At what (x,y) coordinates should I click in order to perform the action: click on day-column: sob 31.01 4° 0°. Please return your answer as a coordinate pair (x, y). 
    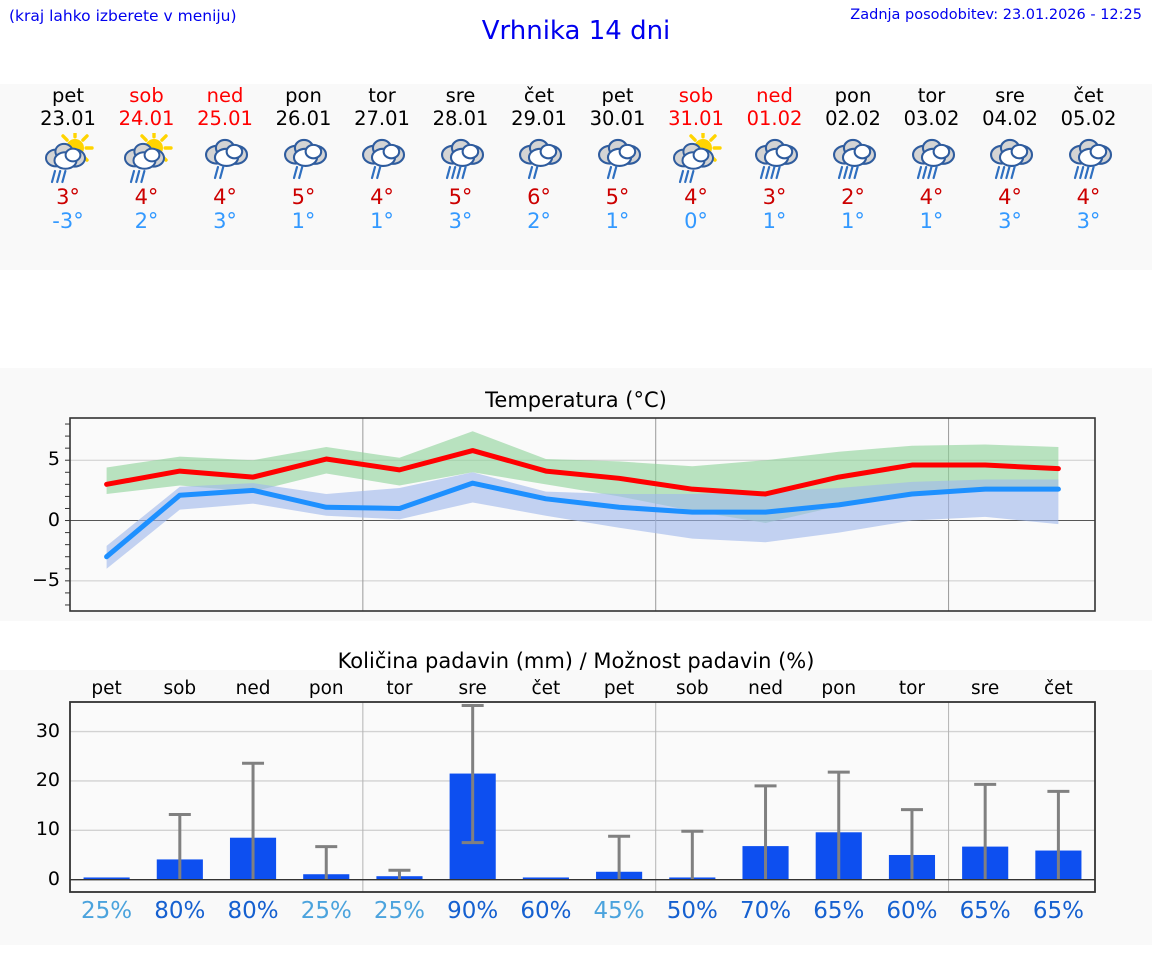
    Looking at the image, I should click on (696, 158).